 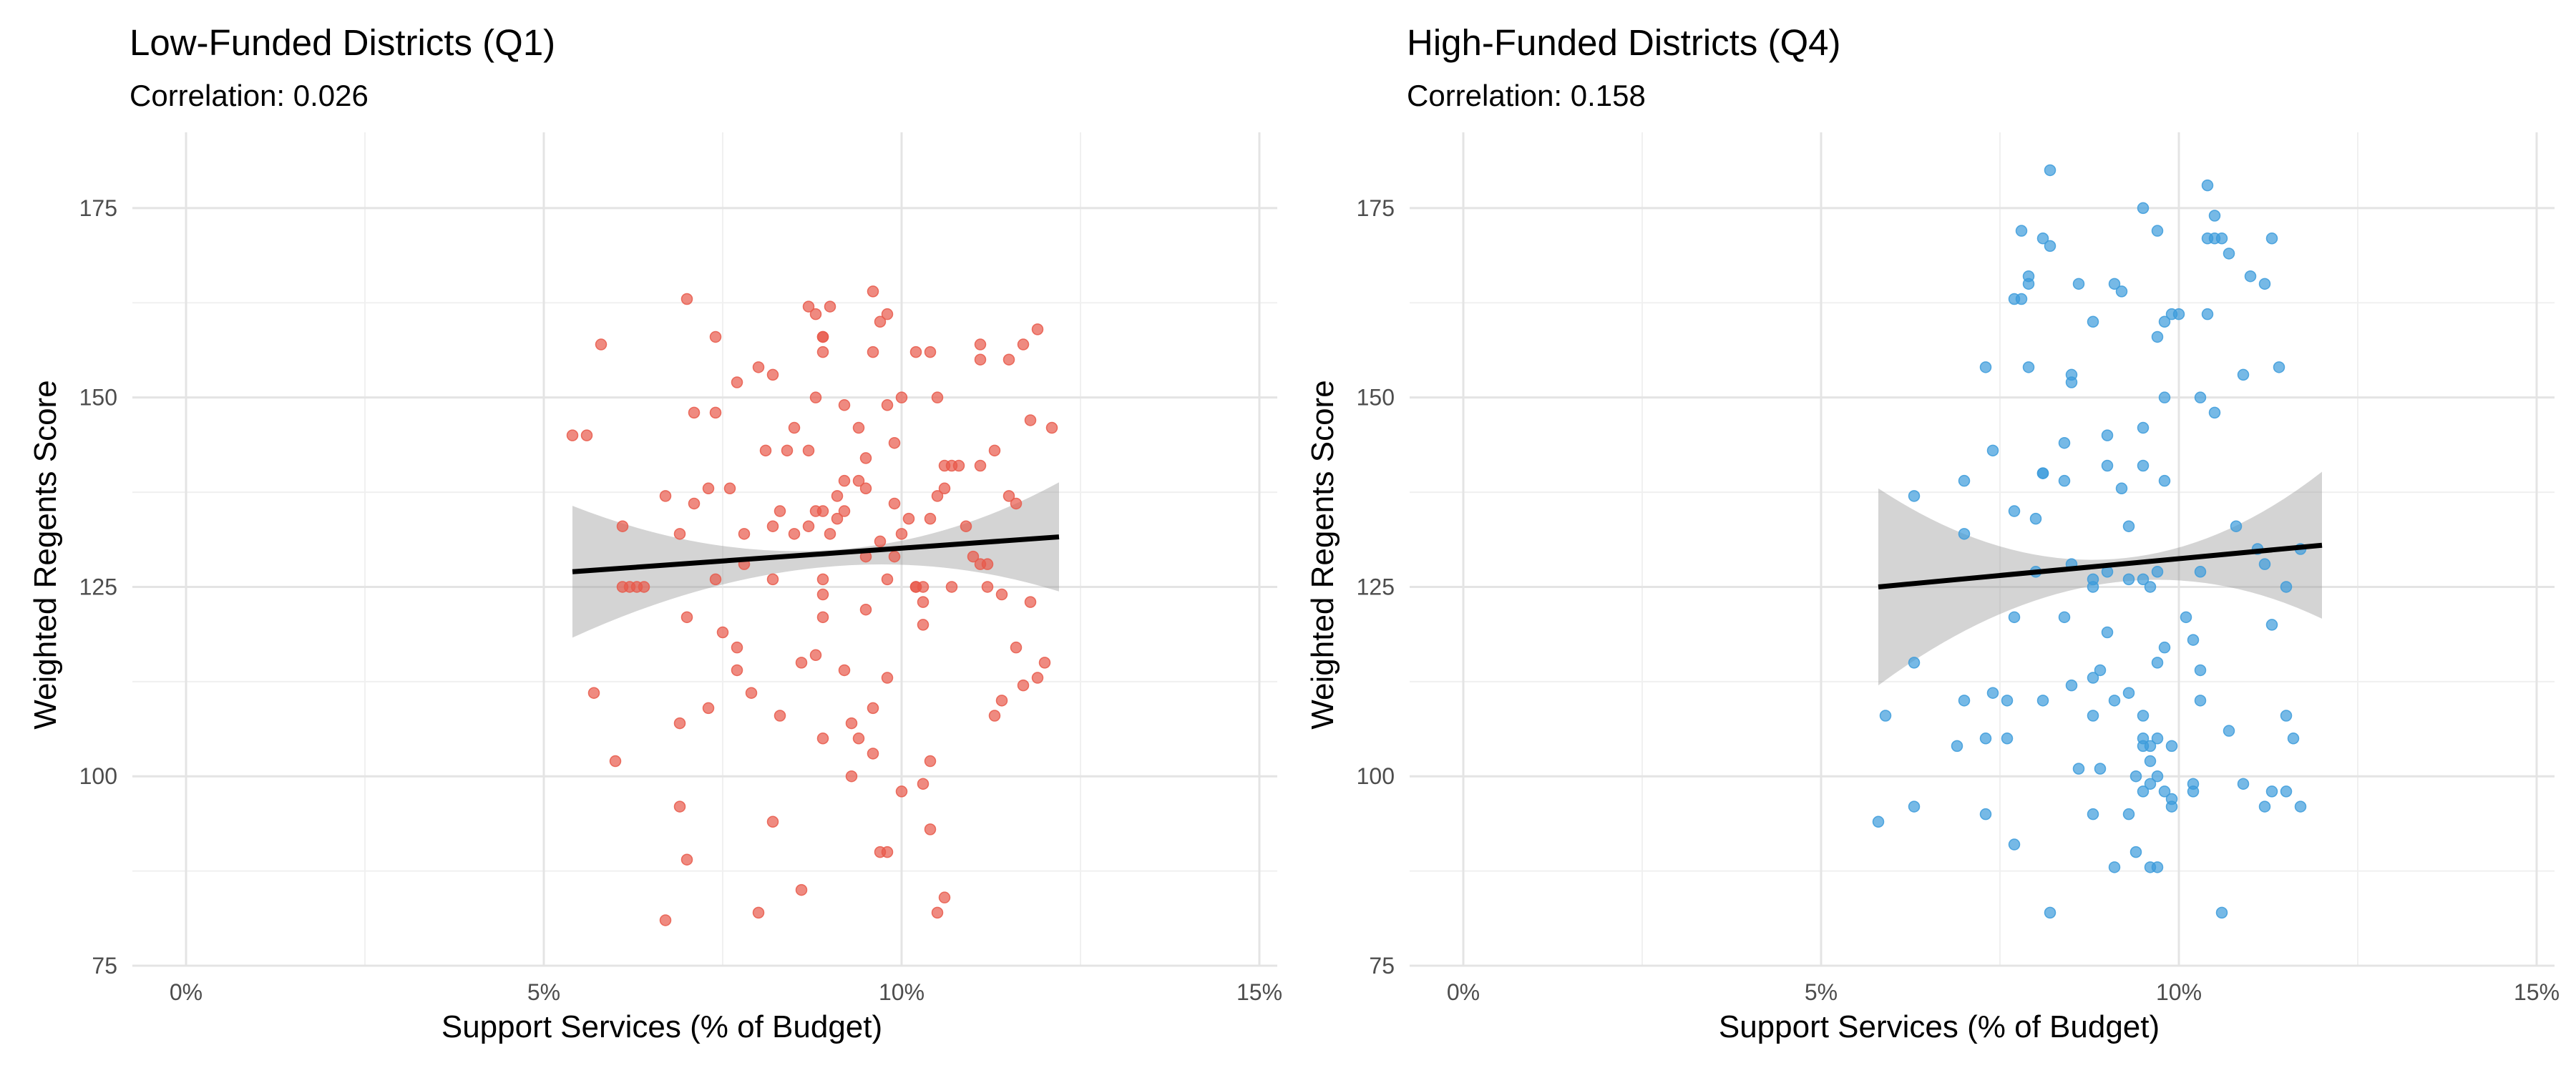 What do you see at coordinates (2179, 992) in the screenshot?
I see `x-tick-label: 10%` at bounding box center [2179, 992].